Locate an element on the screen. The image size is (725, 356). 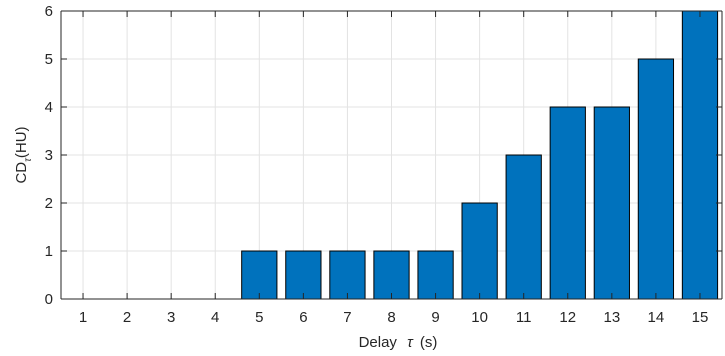
x-tick-label: 2 is located at coordinates (127, 317).